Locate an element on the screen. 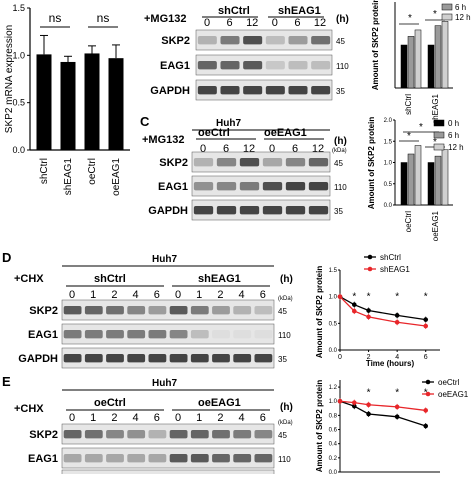  panelD-time-label: 0 is located at coordinates (178, 295).